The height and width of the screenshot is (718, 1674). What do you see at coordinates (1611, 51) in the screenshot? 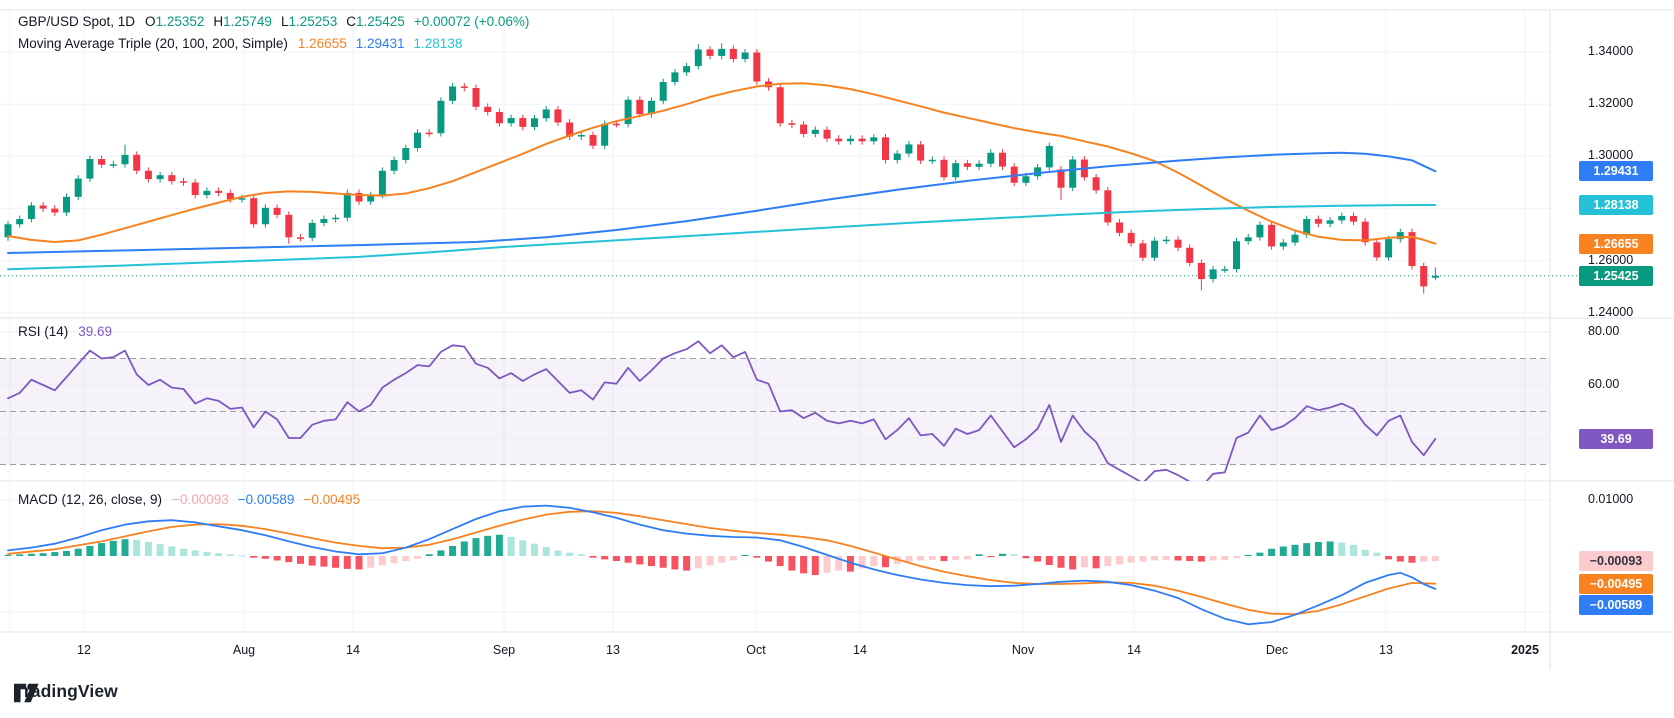
I see `price-axis-label: 1.34000` at bounding box center [1611, 51].